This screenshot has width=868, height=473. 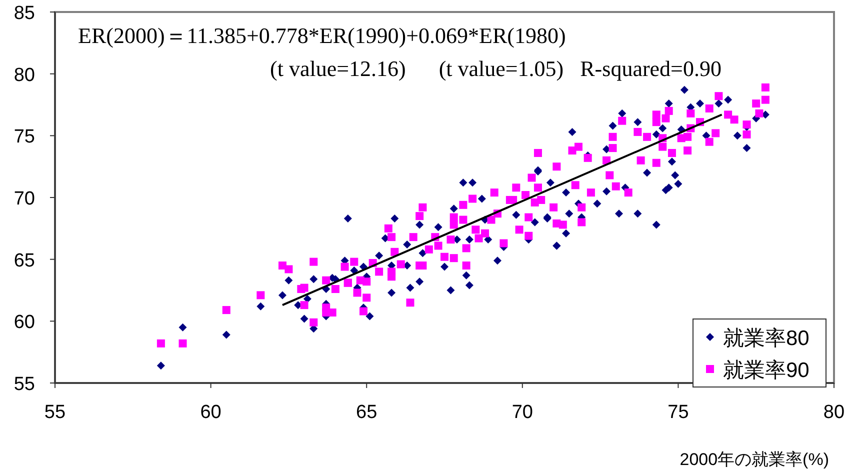 What do you see at coordinates (496, 68) in the screenshot?
I see `annotation: (t value=12.16) (t value=1.05) R-squared=0.90` at bounding box center [496, 68].